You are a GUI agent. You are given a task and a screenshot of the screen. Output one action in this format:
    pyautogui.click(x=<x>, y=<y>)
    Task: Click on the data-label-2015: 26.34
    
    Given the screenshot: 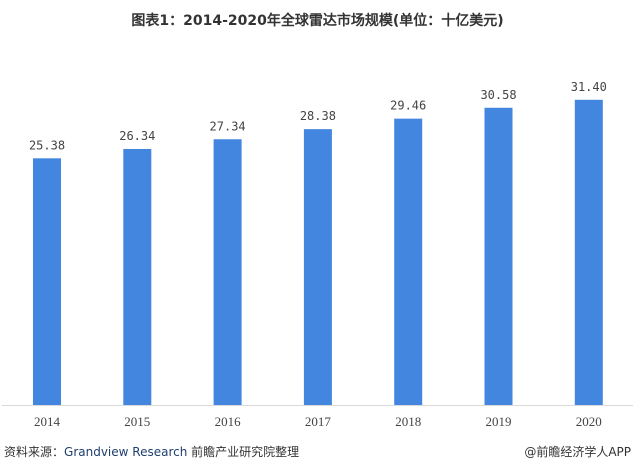 What is the action you would take?
    pyautogui.click(x=137, y=136)
    